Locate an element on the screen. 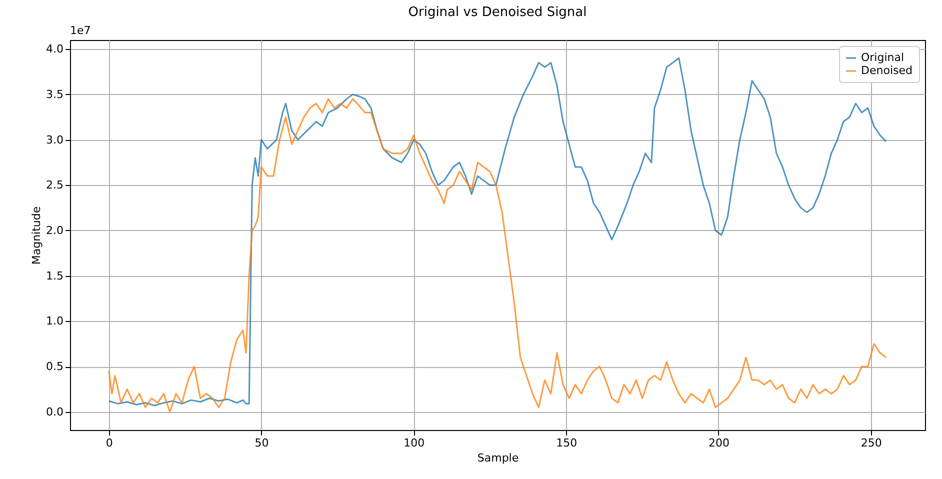 The image size is (942, 479). y-axis-title: Magnitude is located at coordinates (37, 235).